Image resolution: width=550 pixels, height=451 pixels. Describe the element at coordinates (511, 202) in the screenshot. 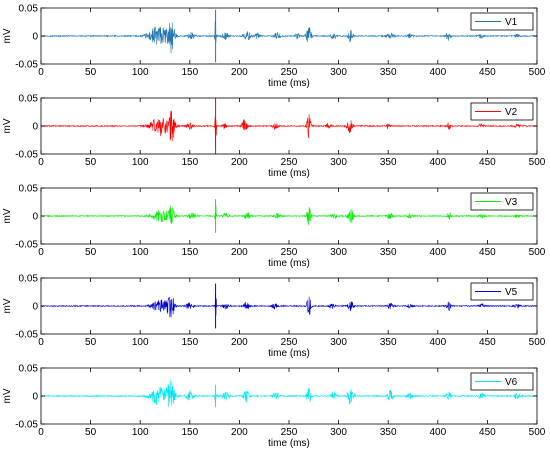

I see `legend-label: V3` at that location.